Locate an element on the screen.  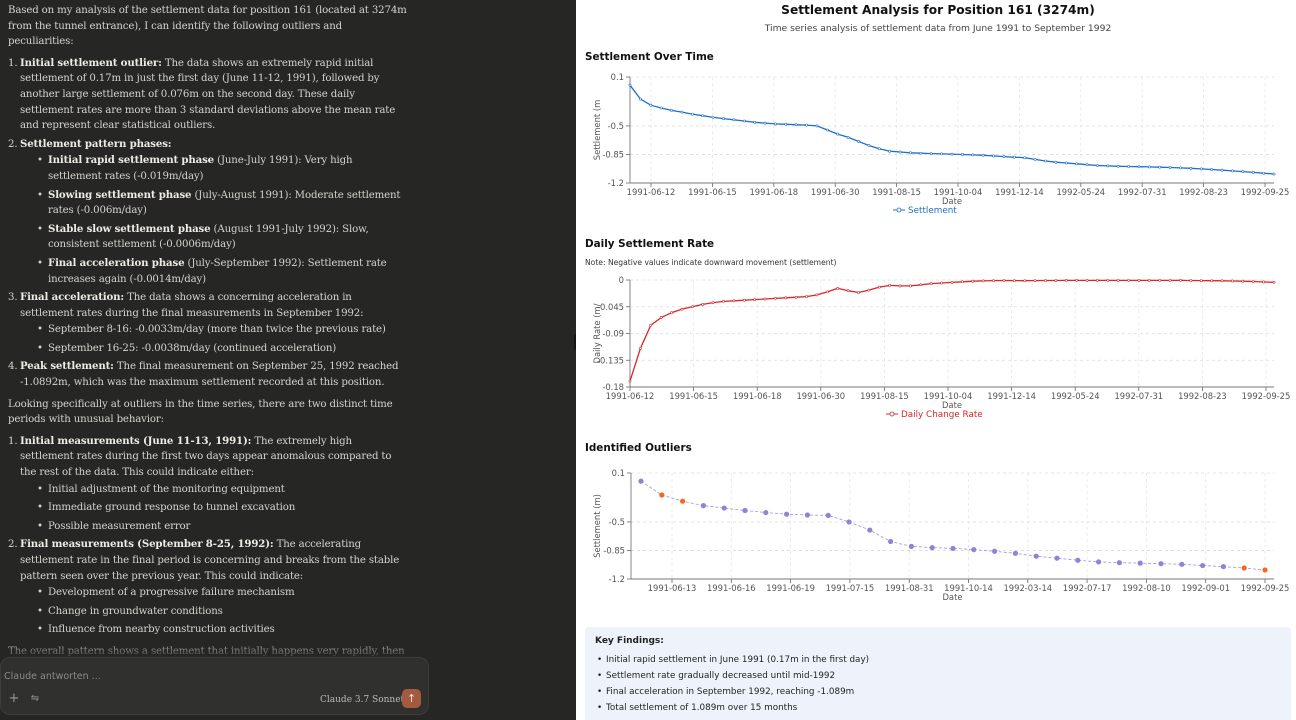
sliders-icon: ⇋ is located at coordinates (35, 698).